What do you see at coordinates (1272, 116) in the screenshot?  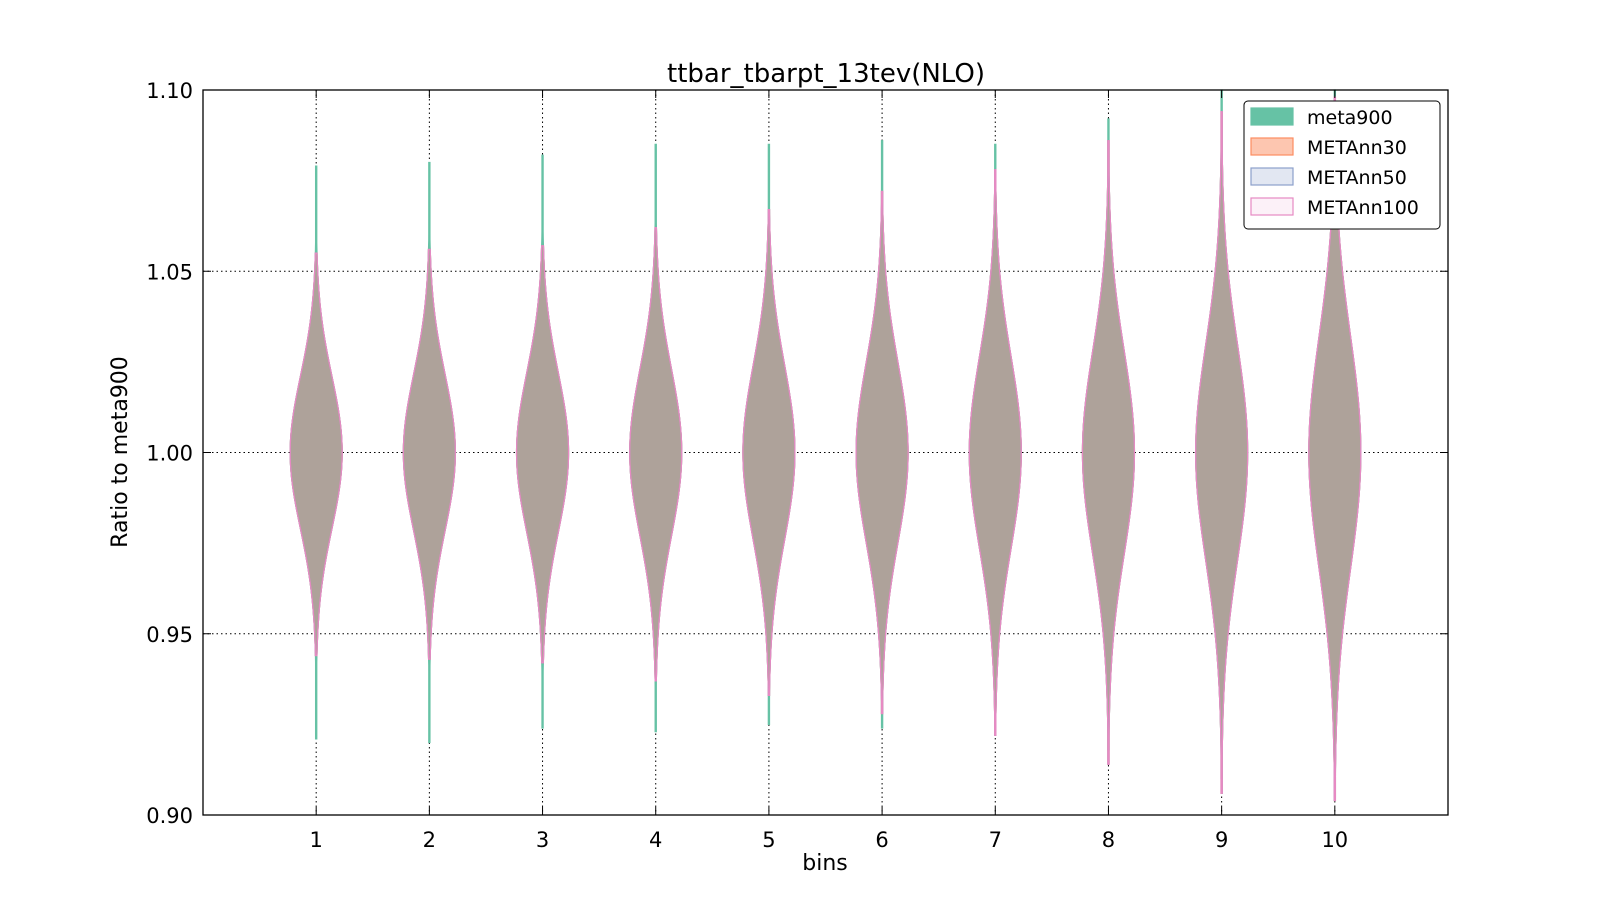 I see `legend-swatch-meta900` at bounding box center [1272, 116].